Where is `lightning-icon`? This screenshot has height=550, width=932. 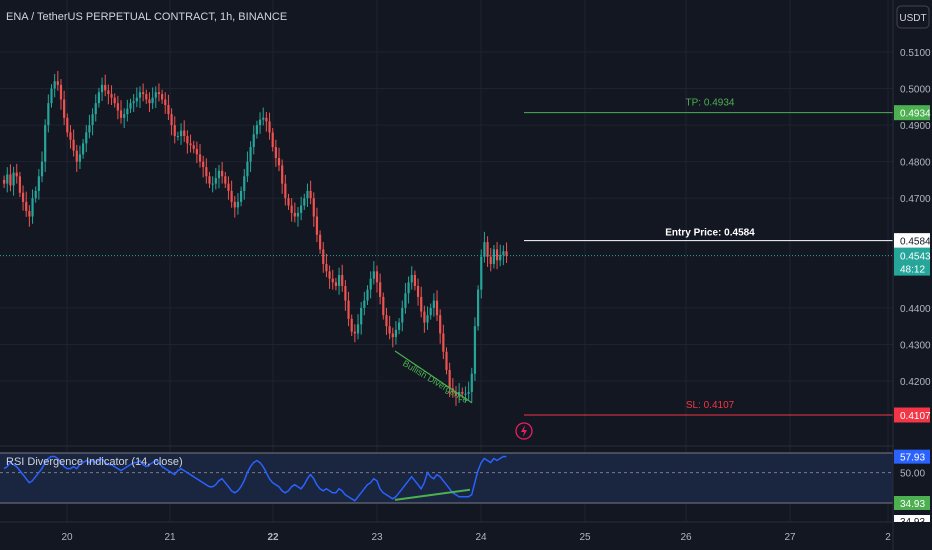
lightning-icon is located at coordinates (524, 431).